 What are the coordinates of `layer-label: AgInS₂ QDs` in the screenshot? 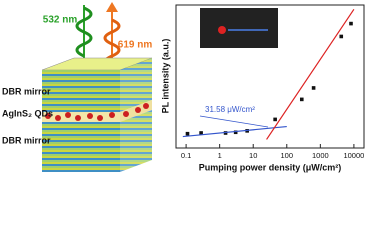 It's located at (27, 113).